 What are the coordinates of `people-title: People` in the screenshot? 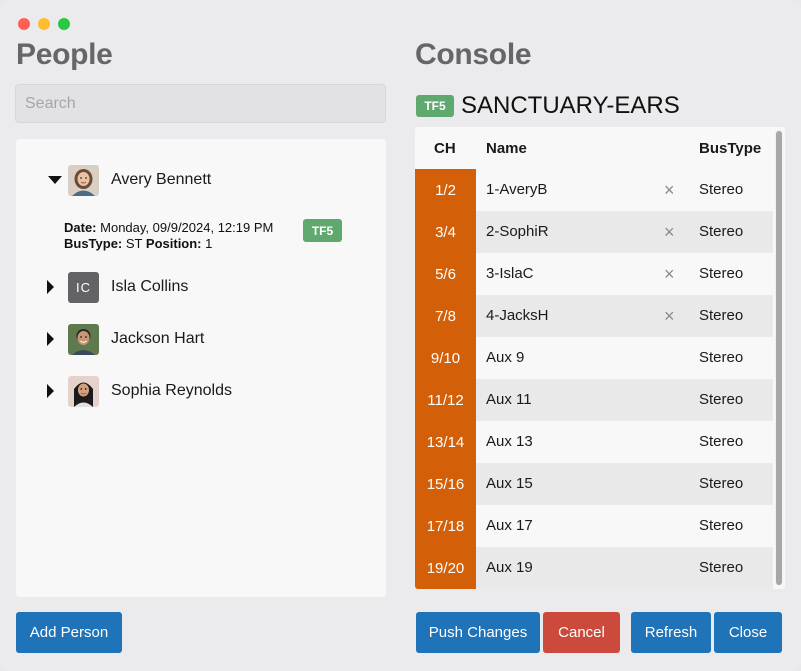 It's located at (64, 54).